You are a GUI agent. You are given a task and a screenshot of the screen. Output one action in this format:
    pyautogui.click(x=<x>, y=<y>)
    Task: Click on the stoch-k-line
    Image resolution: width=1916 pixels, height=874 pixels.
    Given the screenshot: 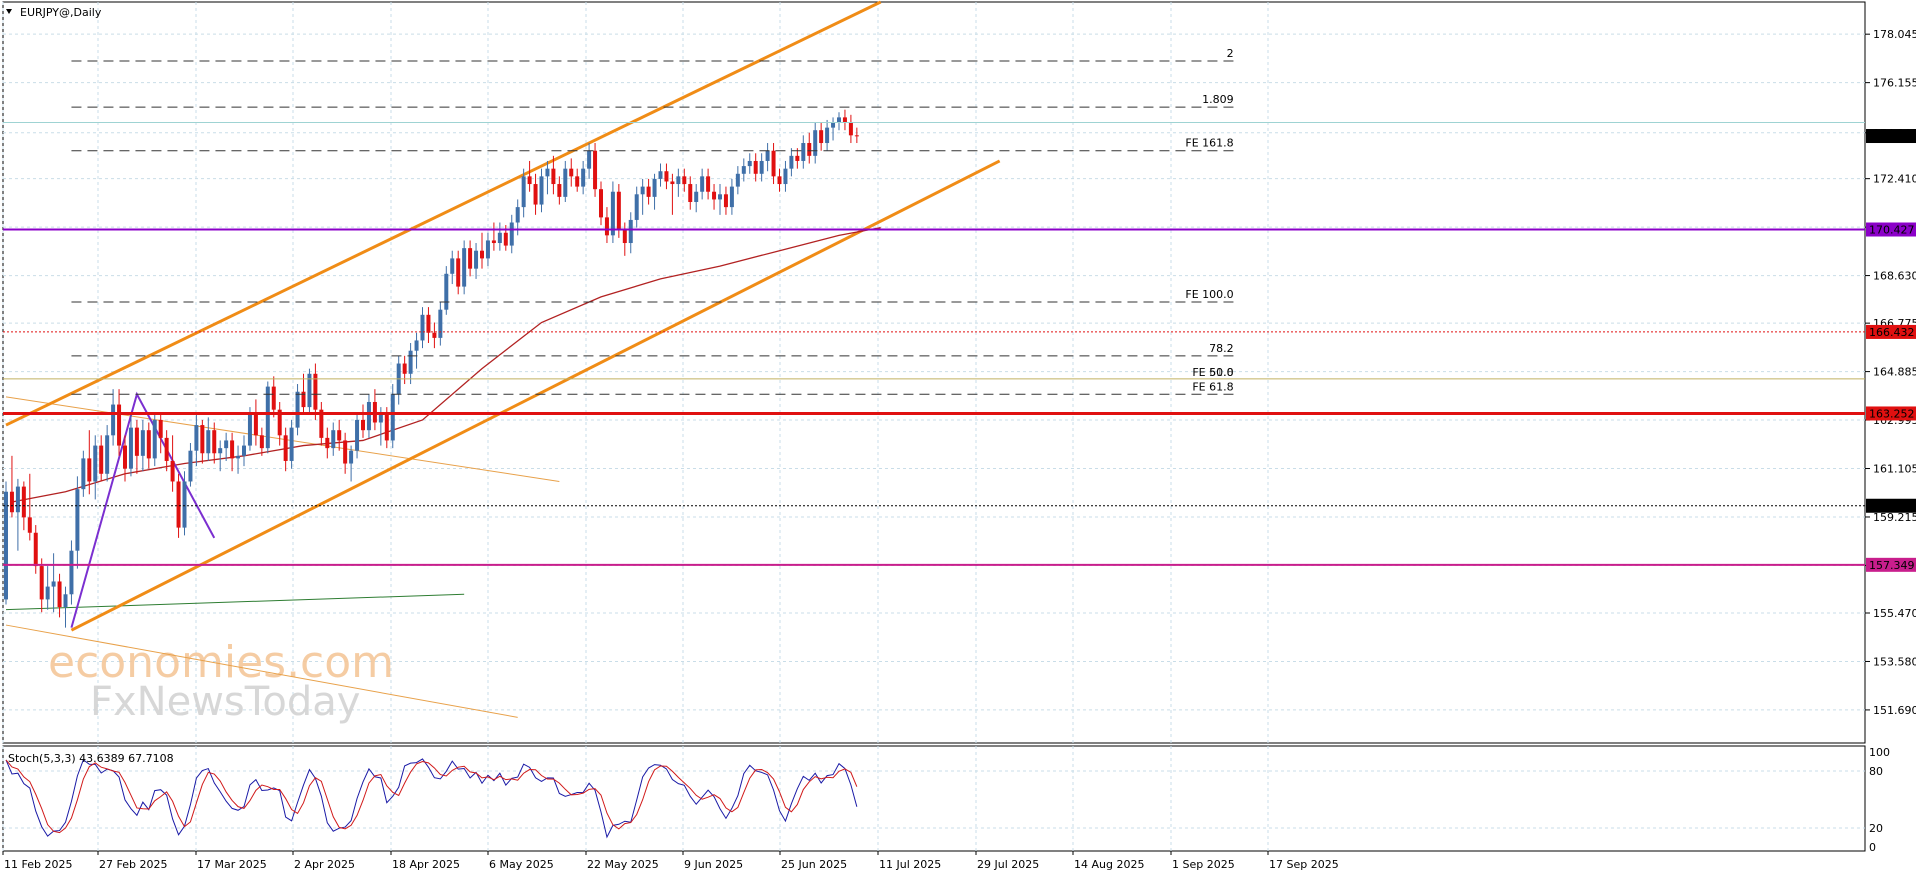 What is the action you would take?
    pyautogui.click(x=431, y=798)
    